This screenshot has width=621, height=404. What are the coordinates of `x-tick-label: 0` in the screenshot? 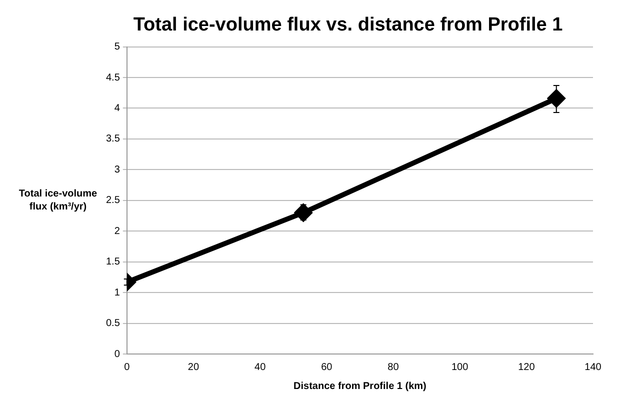 It's located at (127, 367).